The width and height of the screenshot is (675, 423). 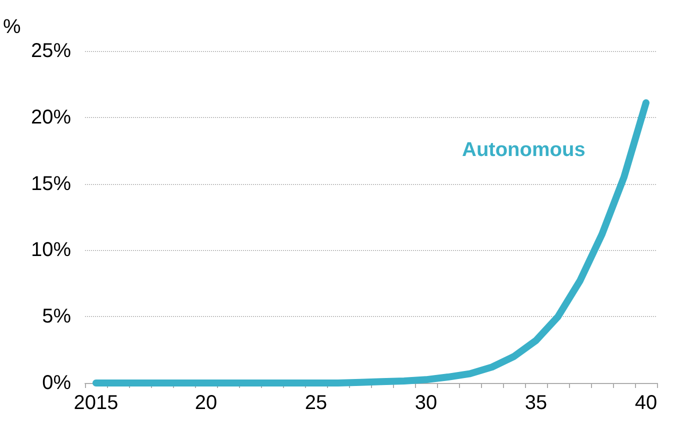 I want to click on y-tick-label: 0%, so click(x=57, y=383).